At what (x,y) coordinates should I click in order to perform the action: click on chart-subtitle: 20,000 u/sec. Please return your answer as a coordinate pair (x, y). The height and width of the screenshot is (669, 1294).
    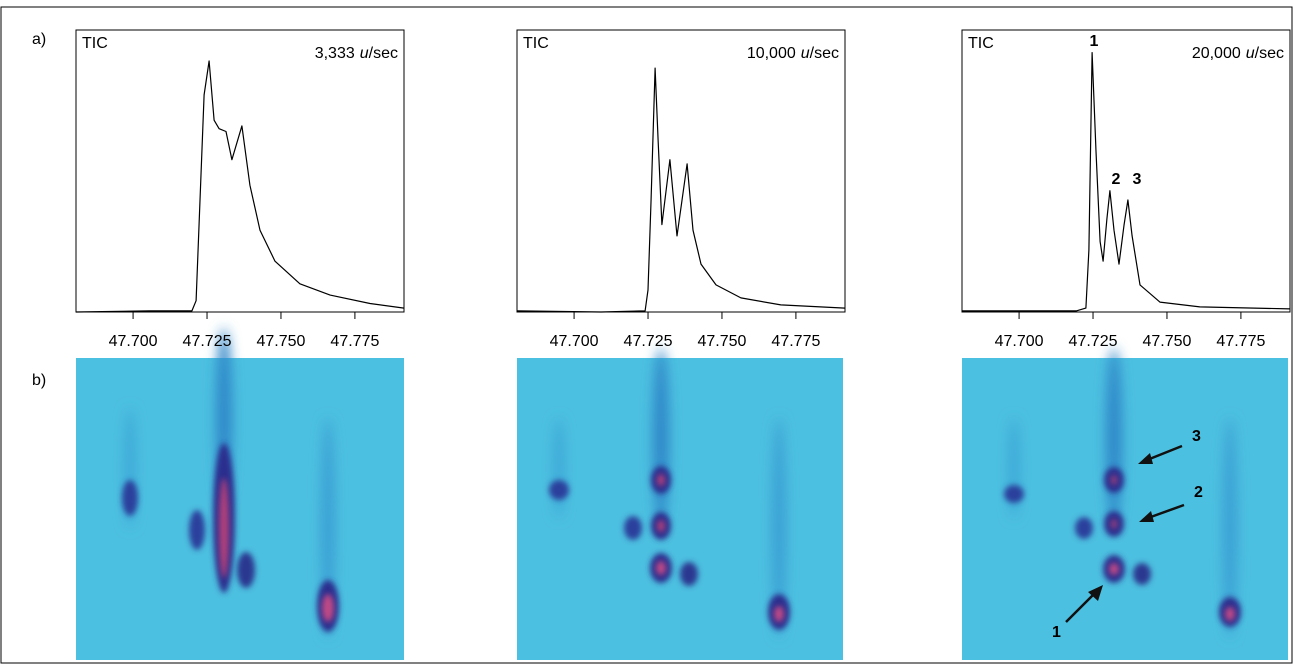
    Looking at the image, I should click on (1238, 53).